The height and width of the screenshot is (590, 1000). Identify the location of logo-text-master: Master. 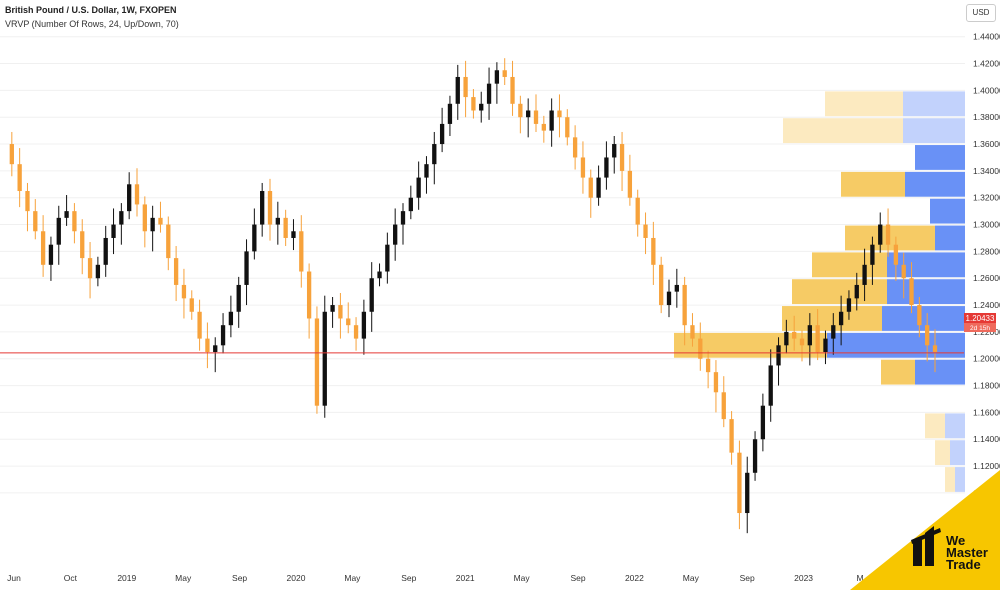
(967, 552).